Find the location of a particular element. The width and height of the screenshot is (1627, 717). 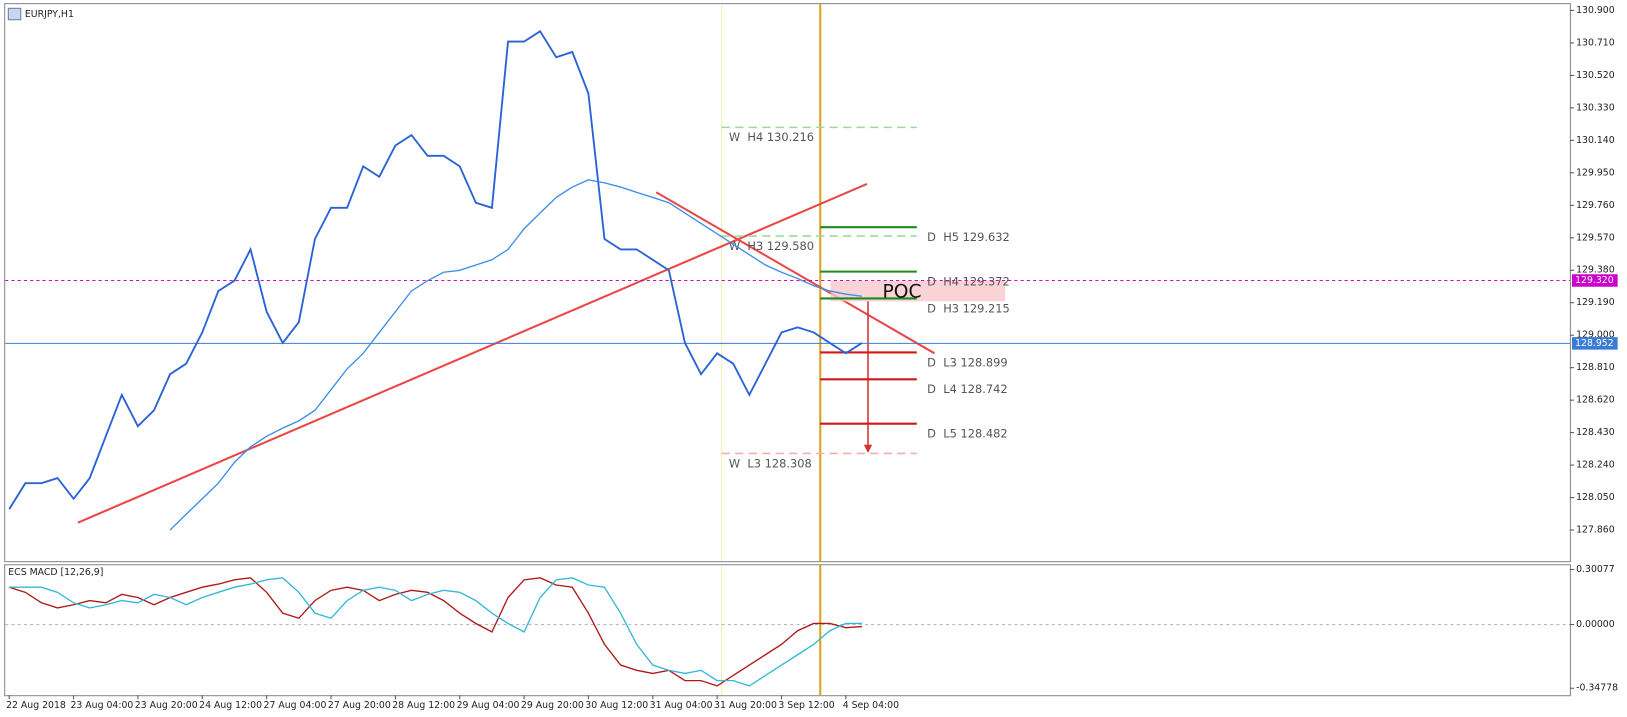

panel-title: ECS MACD [12,26,9] is located at coordinates (55, 572).